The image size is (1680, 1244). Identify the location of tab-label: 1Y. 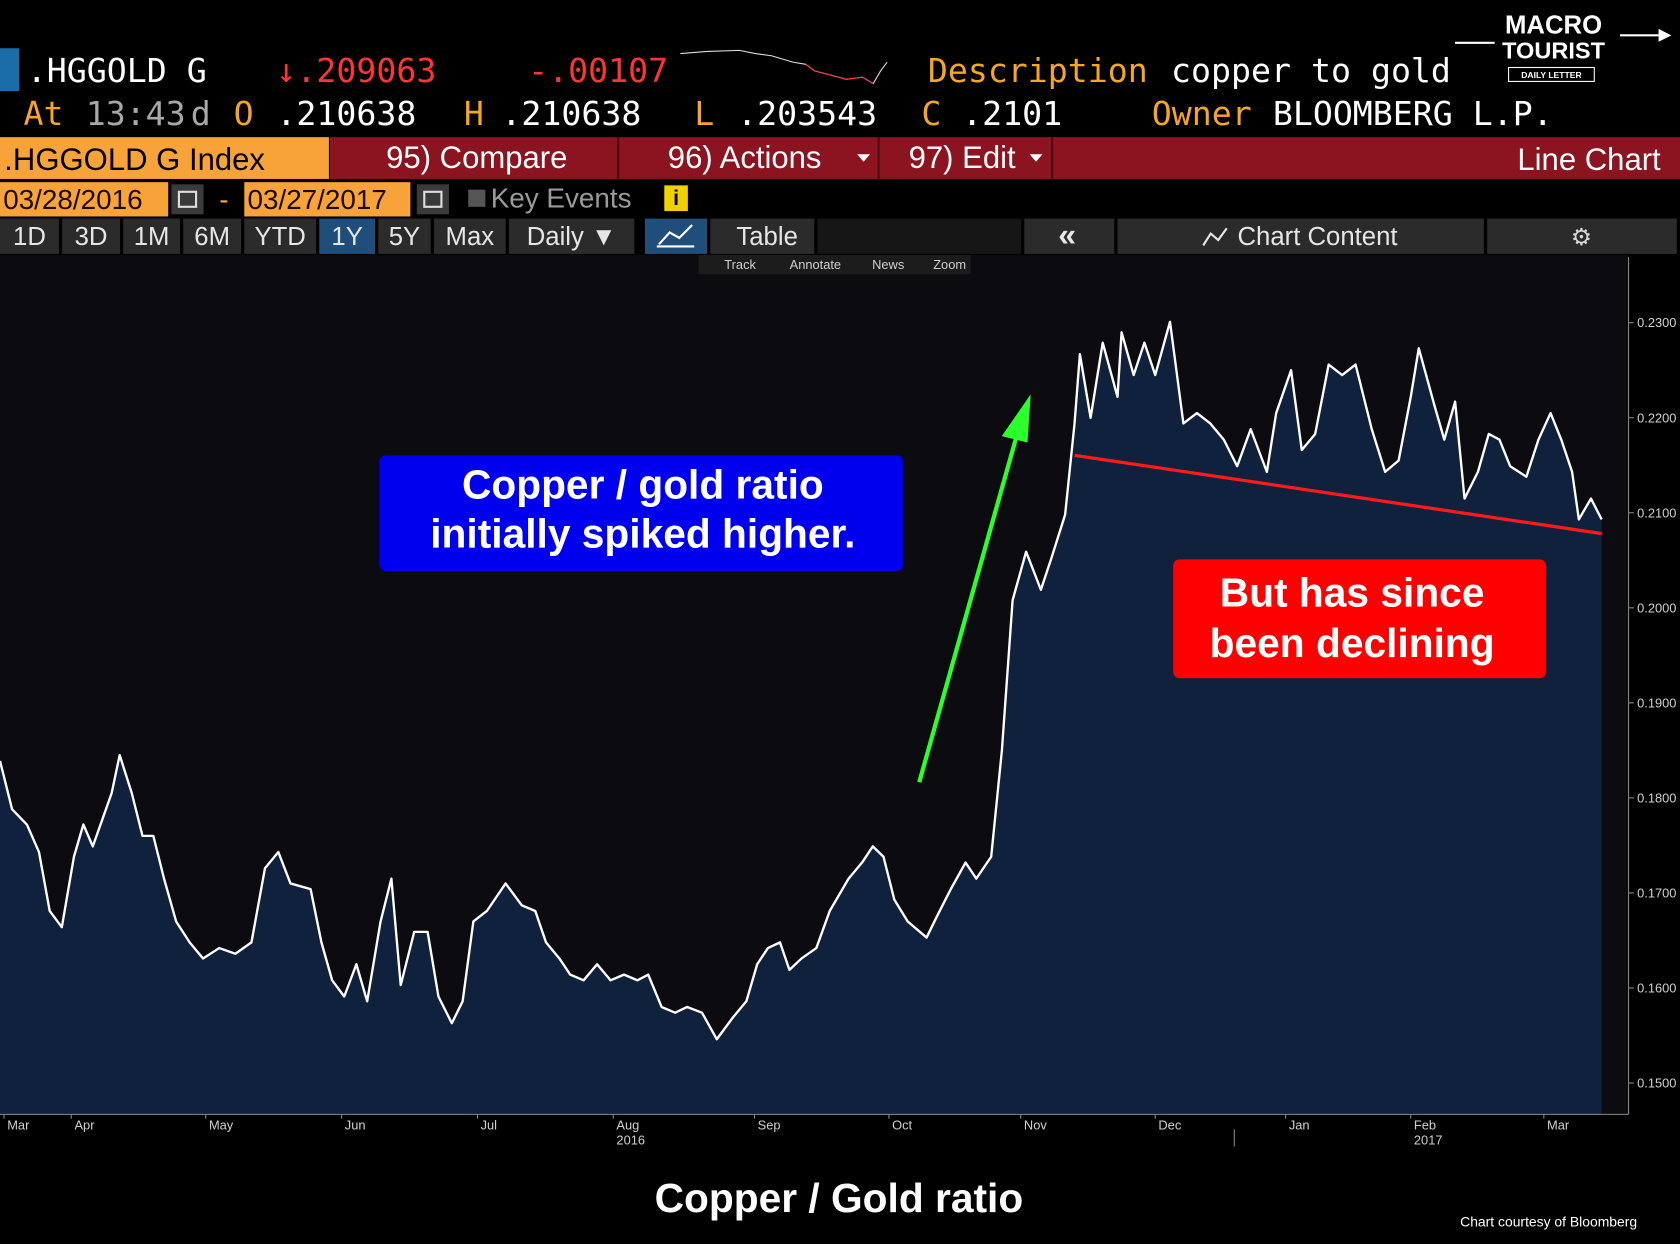
(346, 237).